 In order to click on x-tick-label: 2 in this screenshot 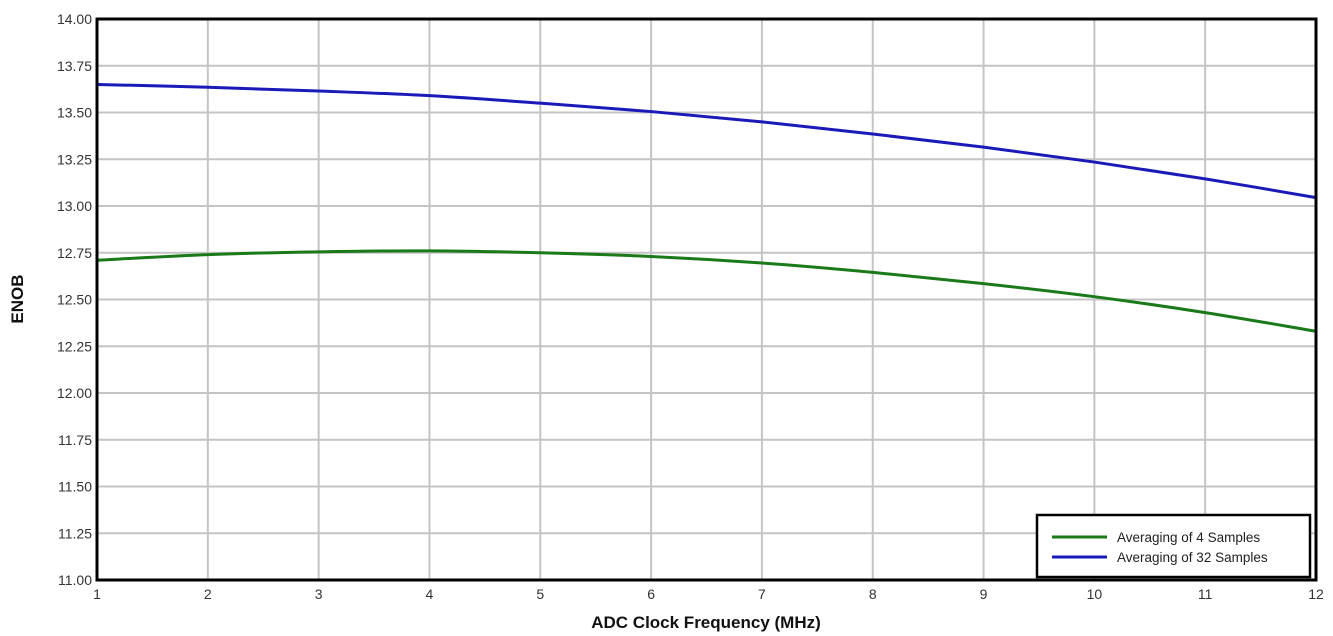, I will do `click(208, 594)`.